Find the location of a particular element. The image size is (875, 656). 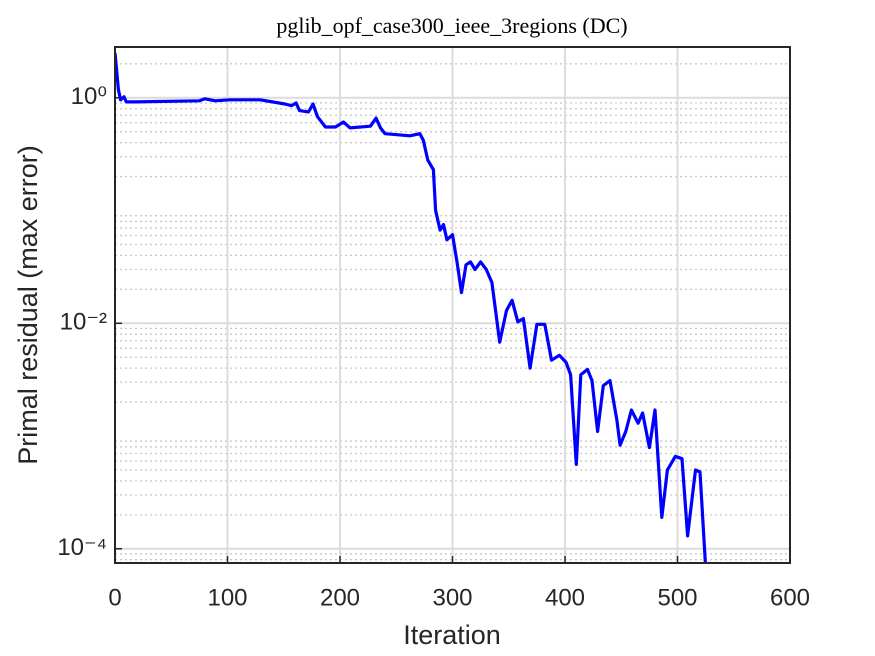

y-tick-label: 10⁻² is located at coordinates (83, 322).